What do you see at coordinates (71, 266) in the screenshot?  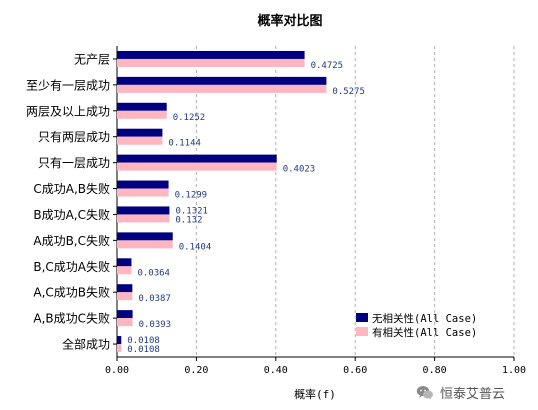 I see `y-tick-label: B,C成功A失败` at bounding box center [71, 266].